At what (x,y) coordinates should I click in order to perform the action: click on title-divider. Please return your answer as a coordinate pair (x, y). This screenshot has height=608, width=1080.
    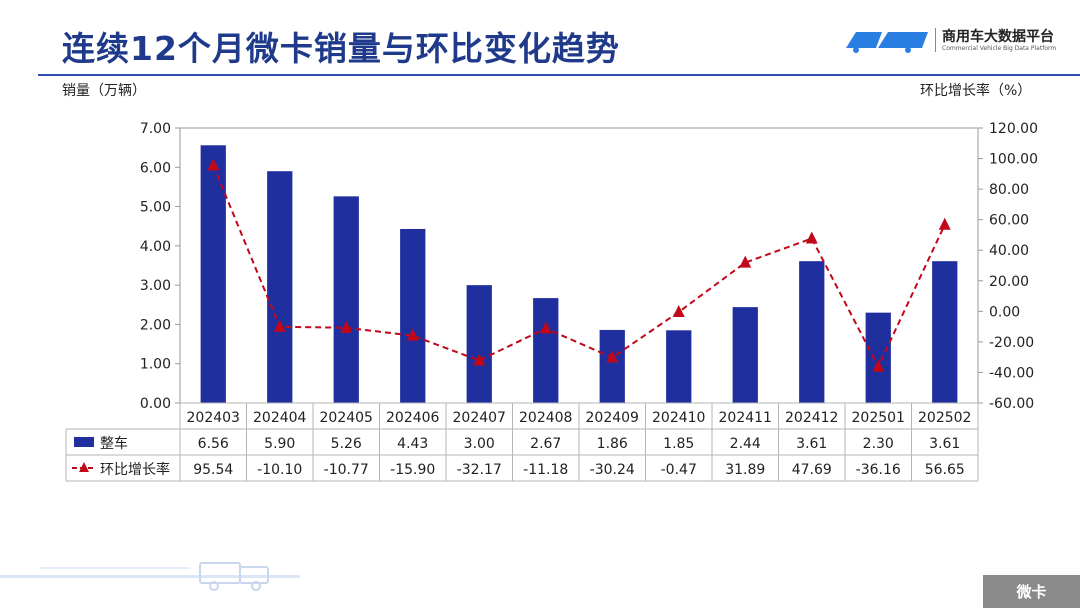
    Looking at the image, I should click on (559, 75).